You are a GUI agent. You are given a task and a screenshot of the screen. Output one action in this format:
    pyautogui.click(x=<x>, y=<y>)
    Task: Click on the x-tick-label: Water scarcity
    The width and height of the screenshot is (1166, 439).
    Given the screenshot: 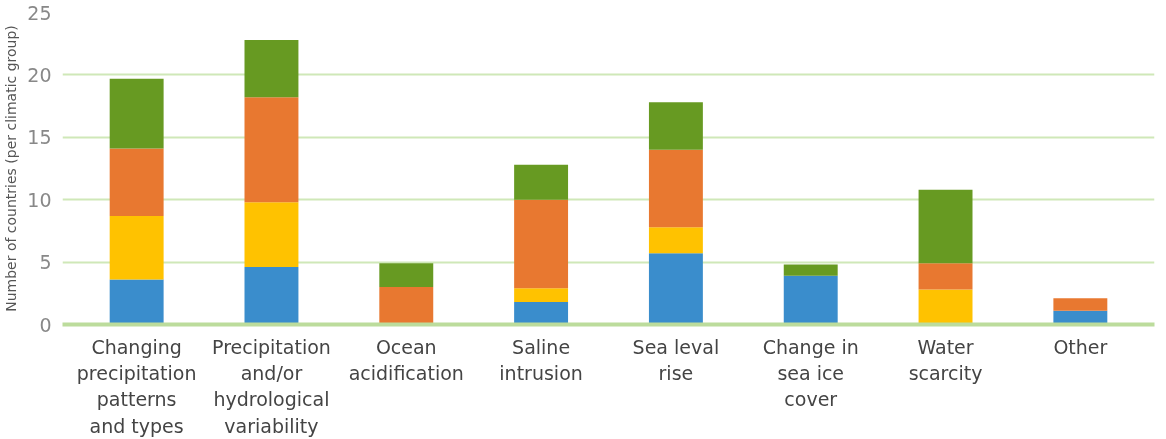 What is the action you would take?
    pyautogui.click(x=945, y=359)
    